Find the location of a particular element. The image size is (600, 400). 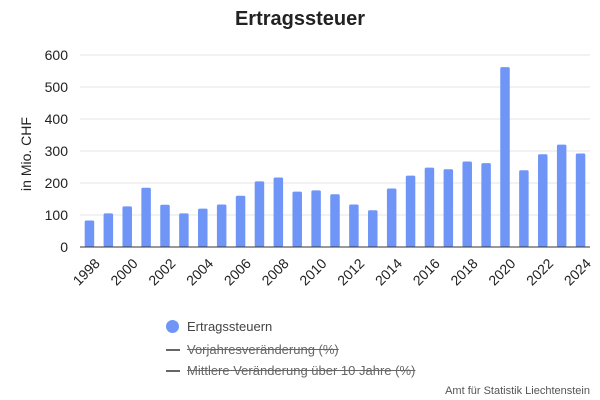

bar-2008 is located at coordinates (278, 212).